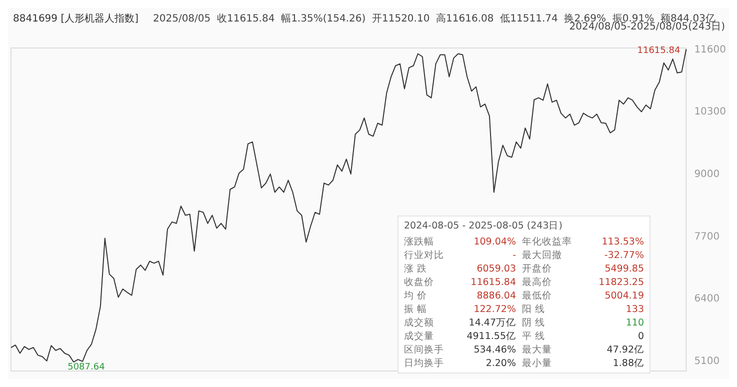  I want to click on annotation: 阳 线, so click(534, 309).